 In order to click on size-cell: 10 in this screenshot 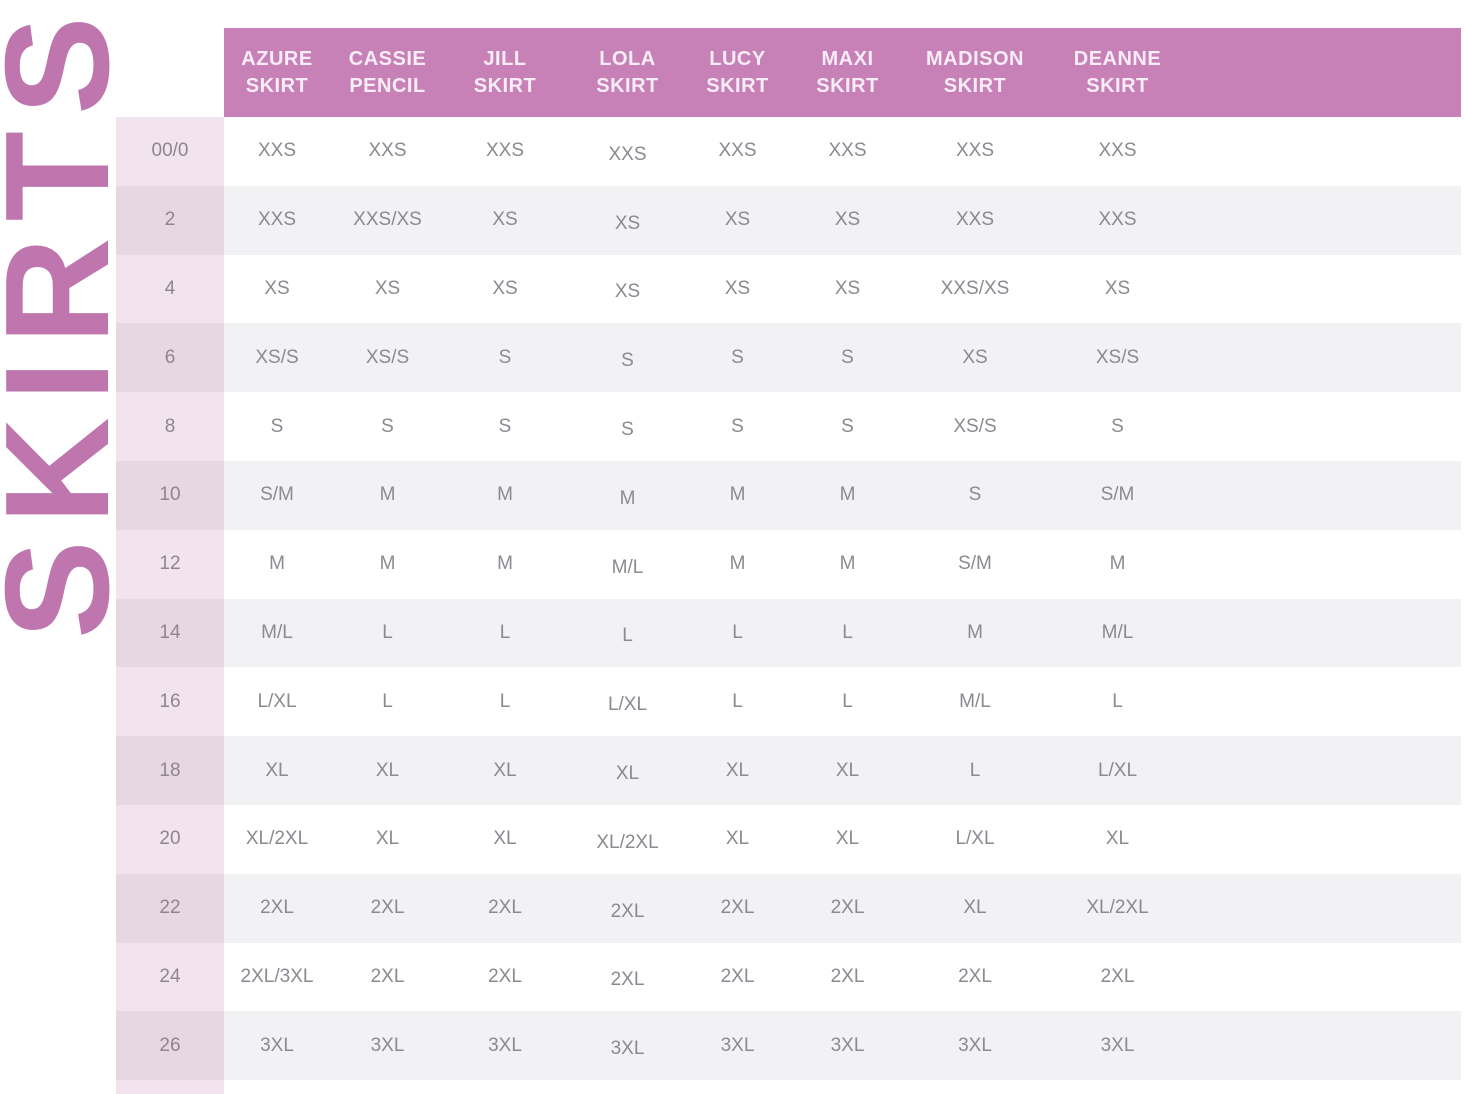, I will do `click(170, 495)`.